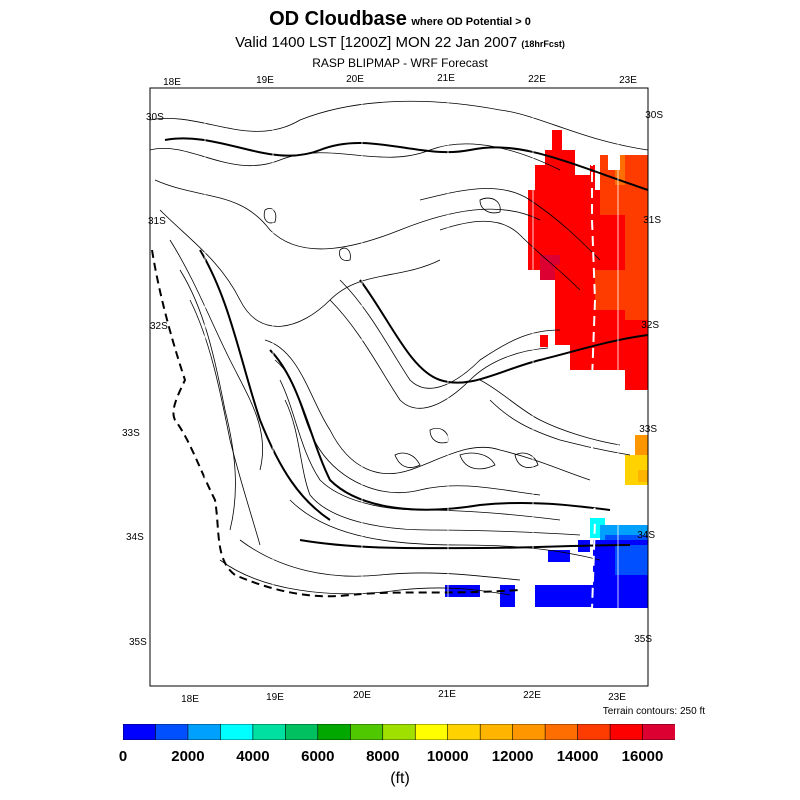 This screenshot has width=800, height=800. Describe the element at coordinates (648, 429) in the screenshot. I see `right-lat-label: 33S` at that location.